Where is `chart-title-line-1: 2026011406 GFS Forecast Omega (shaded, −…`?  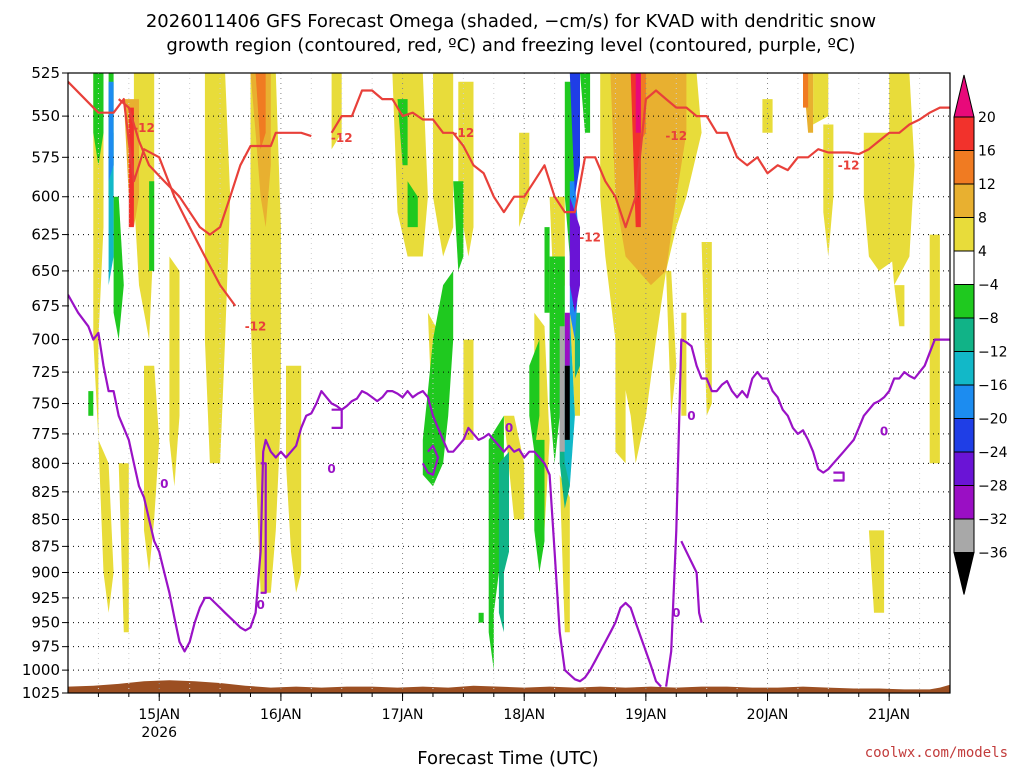 chart-title-line-1: 2026011406 GFS Forecast Omega (shaded, −… is located at coordinates (511, 21).